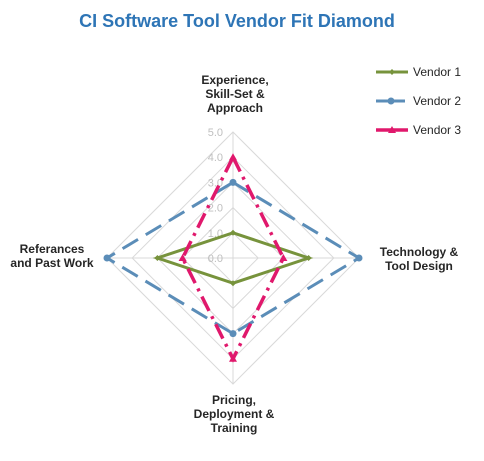 The image size is (484, 461). I want to click on axis-label-technology: Technology & Tool Design, so click(419, 259).